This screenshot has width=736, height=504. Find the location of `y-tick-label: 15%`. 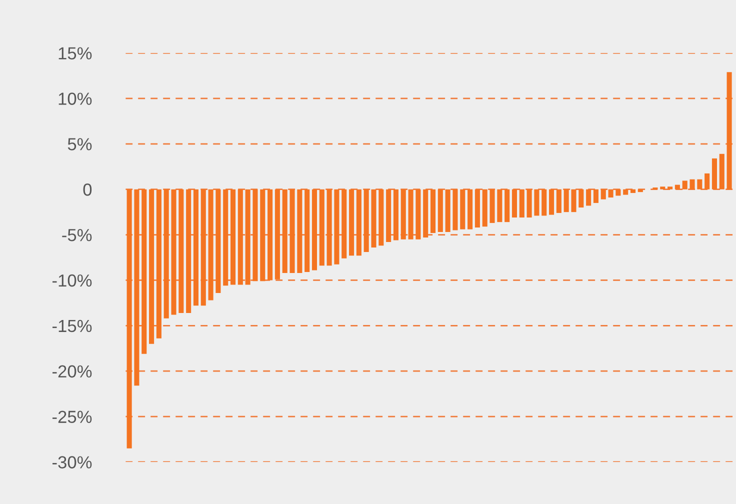

y-tick-label: 15% is located at coordinates (75, 53).